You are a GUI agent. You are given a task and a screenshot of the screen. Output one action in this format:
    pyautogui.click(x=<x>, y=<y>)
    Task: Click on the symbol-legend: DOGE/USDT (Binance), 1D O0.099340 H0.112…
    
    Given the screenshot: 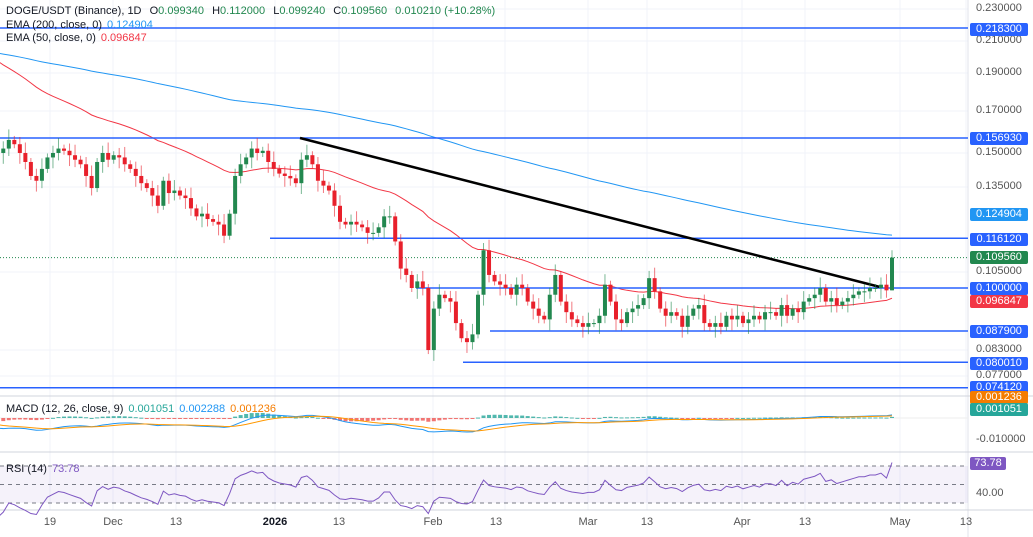 What is the action you would take?
    pyautogui.click(x=253, y=11)
    